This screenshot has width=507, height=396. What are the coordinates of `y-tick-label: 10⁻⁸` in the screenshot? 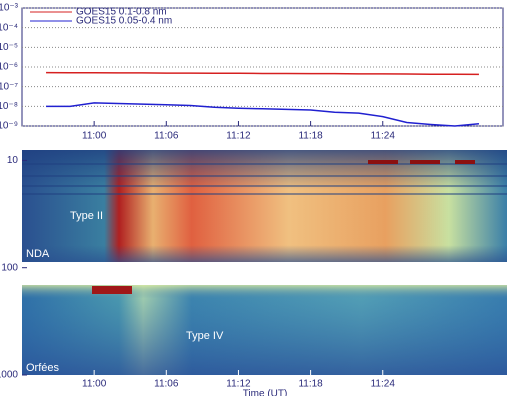 It's located at (9, 106).